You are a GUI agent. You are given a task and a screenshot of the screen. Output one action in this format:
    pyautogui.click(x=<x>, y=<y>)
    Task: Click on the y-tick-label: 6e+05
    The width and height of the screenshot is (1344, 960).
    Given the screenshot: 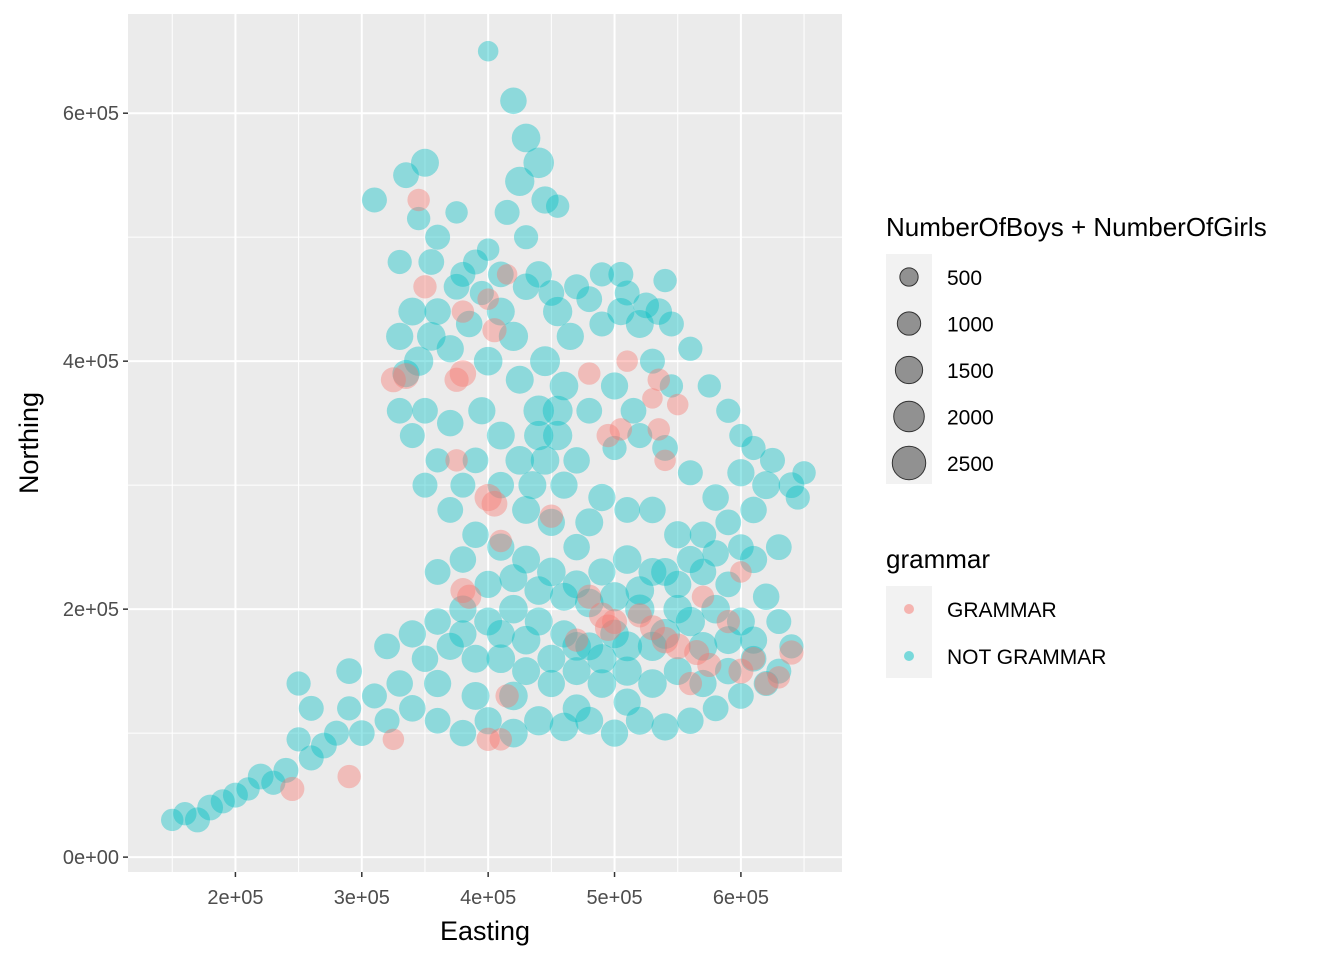 What is the action you would take?
    pyautogui.click(x=91, y=114)
    